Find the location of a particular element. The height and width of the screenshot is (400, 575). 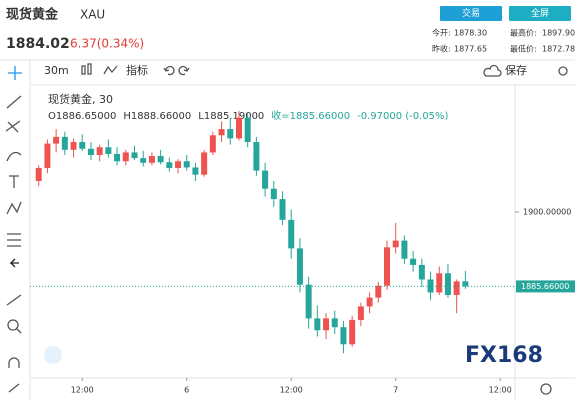

price-change: 6.37(0.34%) is located at coordinates (107, 44).